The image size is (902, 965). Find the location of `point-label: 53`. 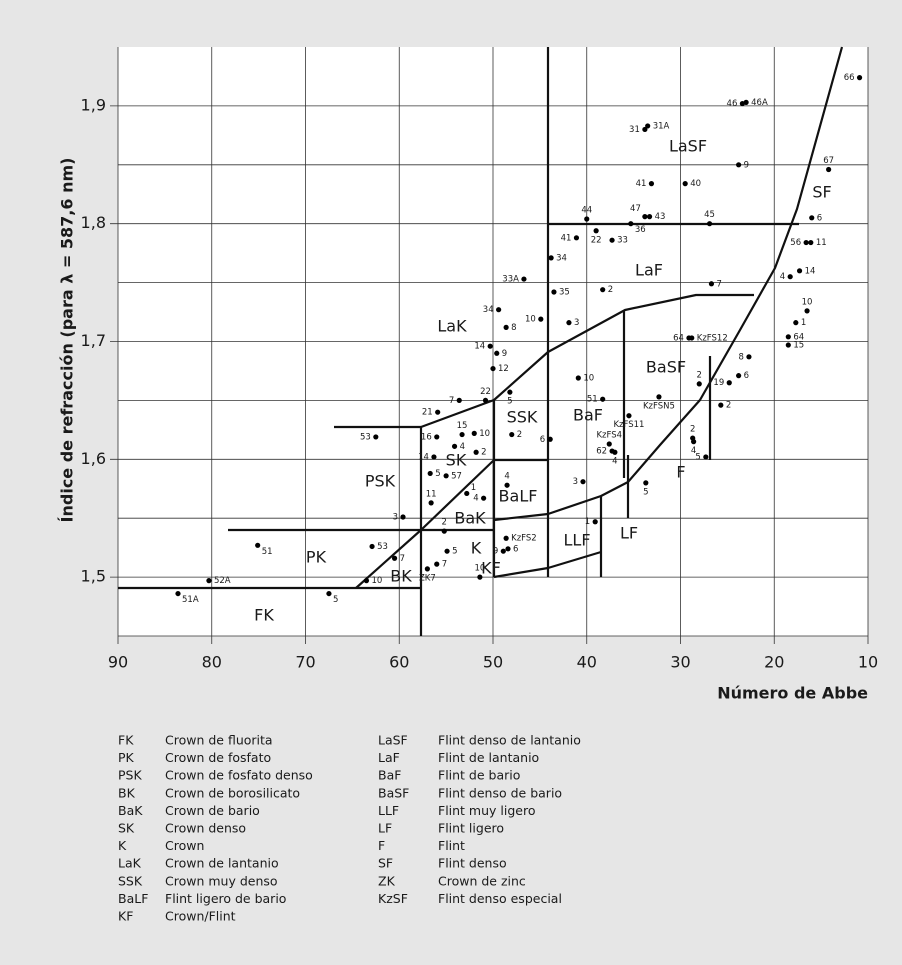

point-label: 53 is located at coordinates (382, 547).